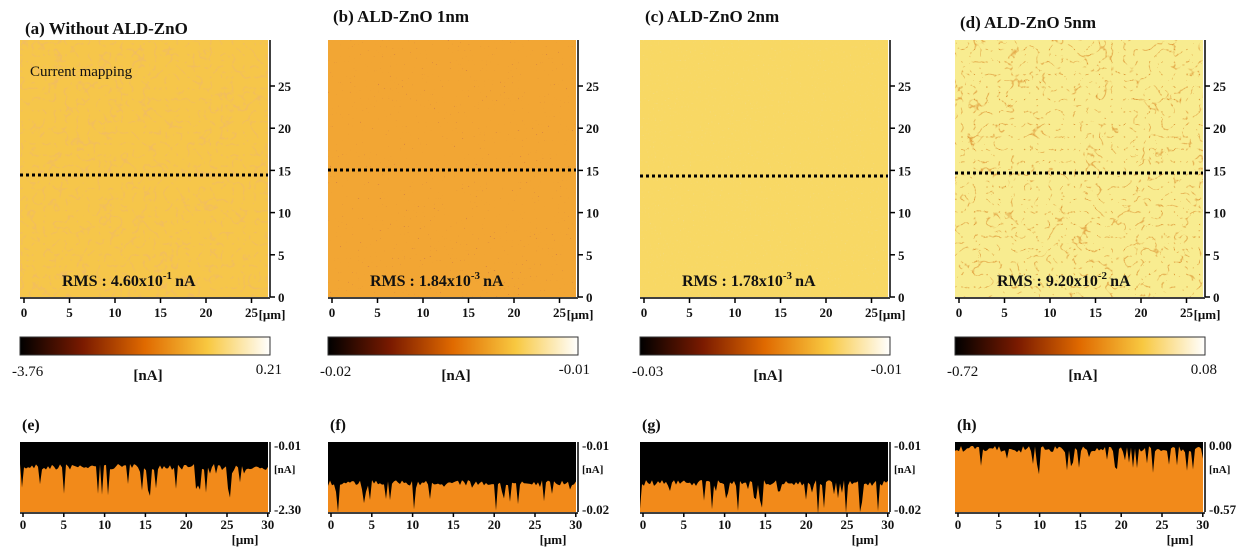 This screenshot has height=551, width=1254. What do you see at coordinates (749, 280) in the screenshot?
I see `rms-label: RMS : 1.78x10-3 nA` at bounding box center [749, 280].